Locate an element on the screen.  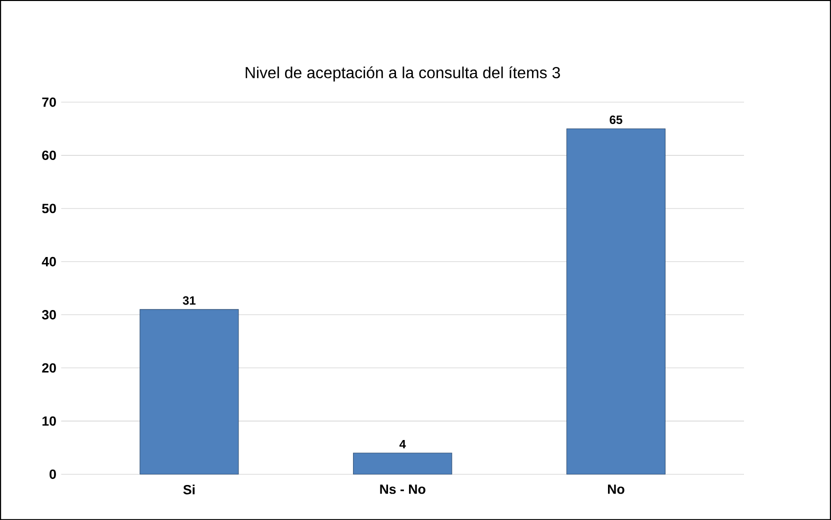
y-tick-label: 0 is located at coordinates (53, 474).